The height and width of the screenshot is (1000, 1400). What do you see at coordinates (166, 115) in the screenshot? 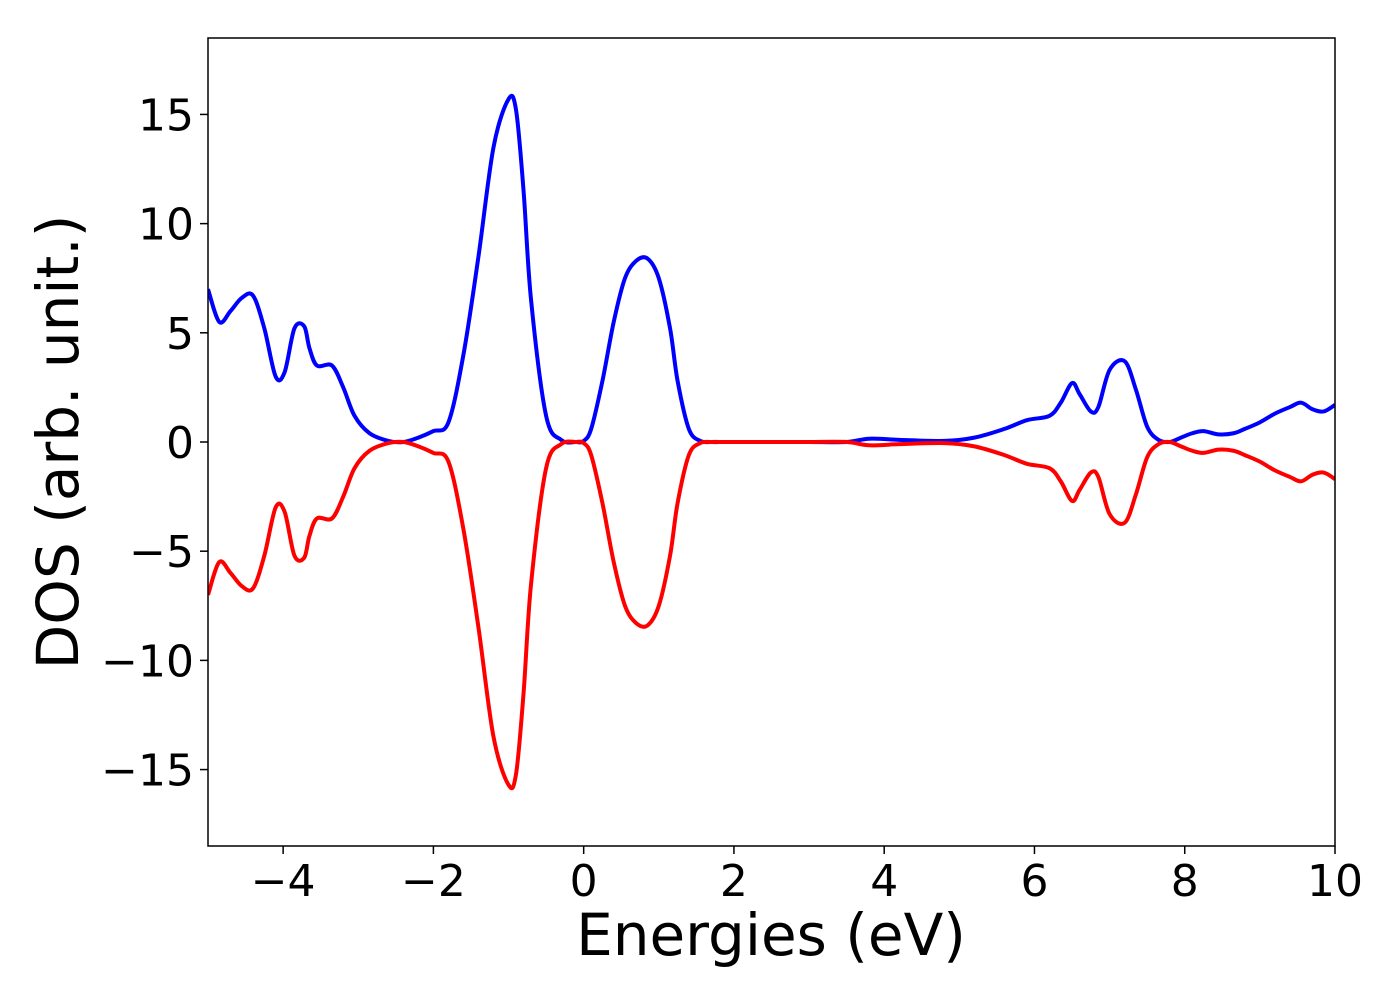
I see `y-tick-label: 15` at bounding box center [166, 115].